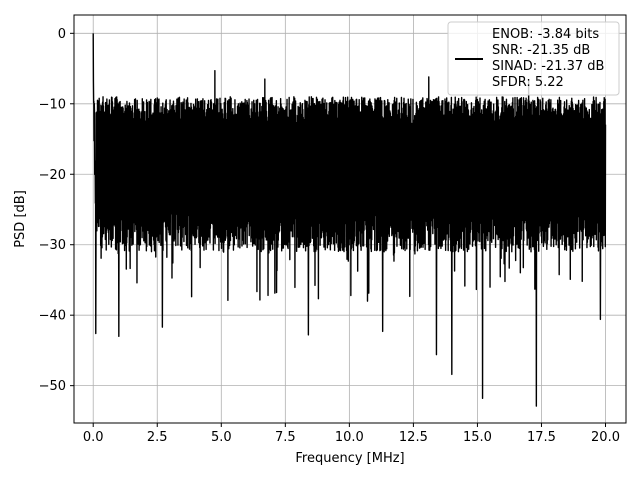 The image size is (640, 480). What do you see at coordinates (62, 34) in the screenshot?
I see `y-tick-label: 0` at bounding box center [62, 34].